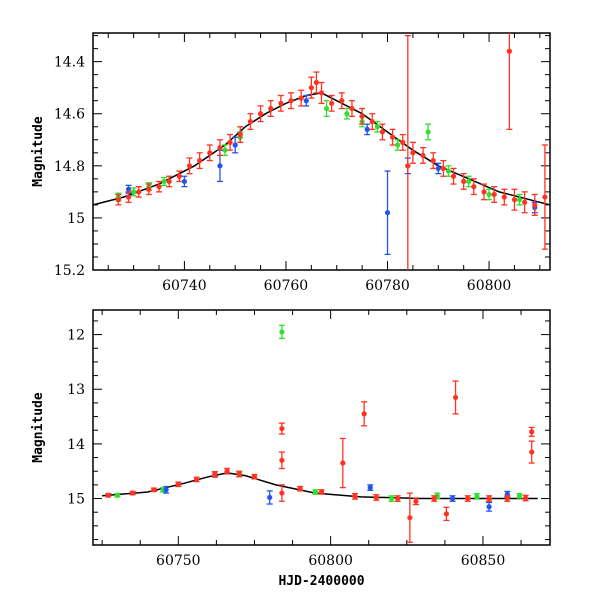  What do you see at coordinates (69, 115) in the screenshot?
I see `y-tick-label: 14.6` at bounding box center [69, 115].